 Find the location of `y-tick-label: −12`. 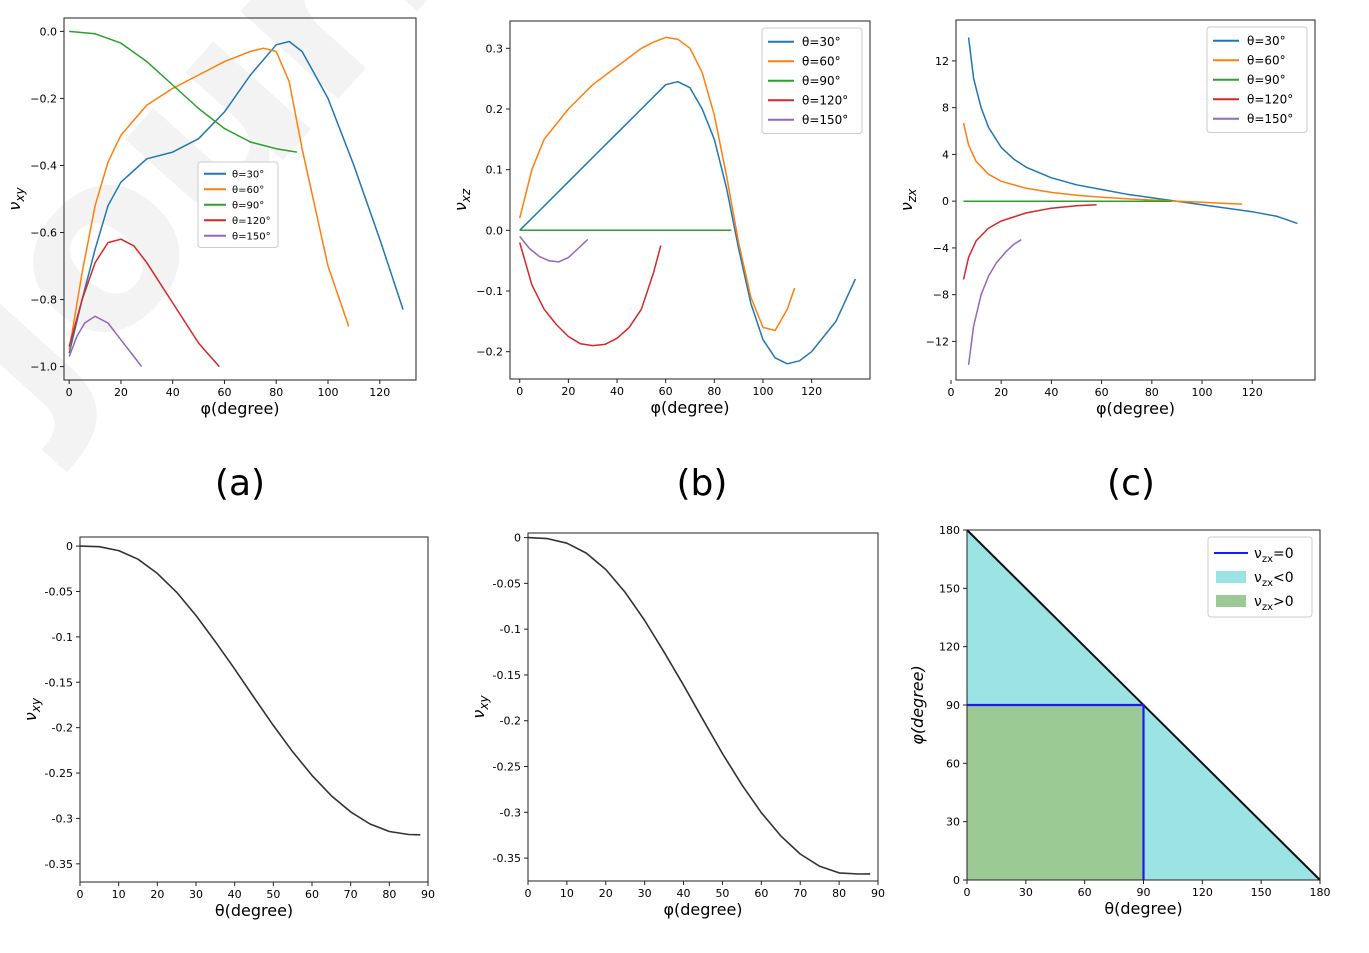

y-tick-label: −12 is located at coordinates (937, 341).